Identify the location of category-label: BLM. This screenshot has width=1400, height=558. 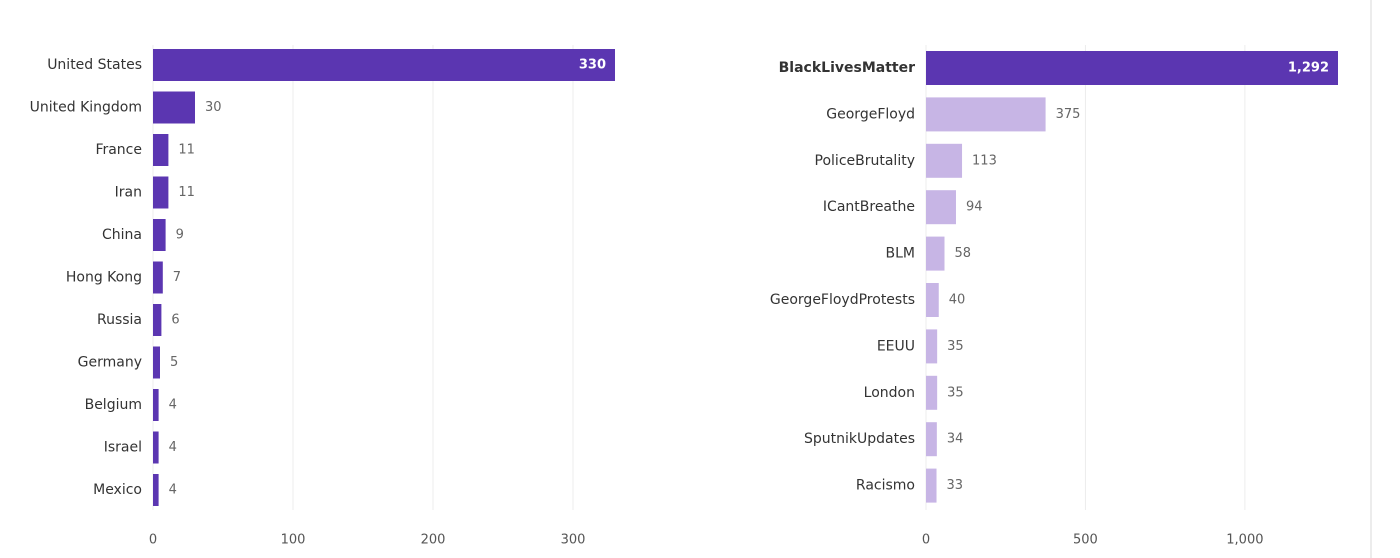
(900, 254).